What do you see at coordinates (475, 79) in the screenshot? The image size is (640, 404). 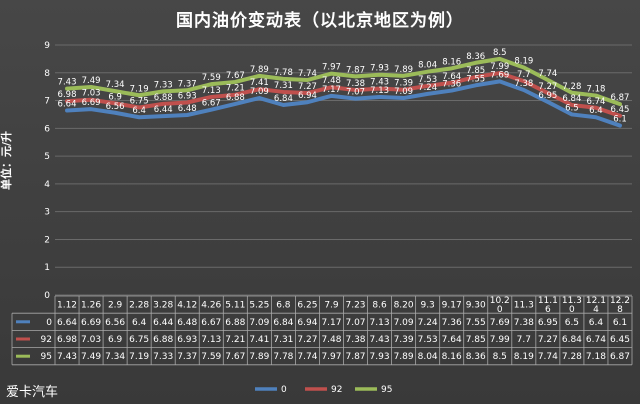 I see `data-label: 7.55` at bounding box center [475, 79].